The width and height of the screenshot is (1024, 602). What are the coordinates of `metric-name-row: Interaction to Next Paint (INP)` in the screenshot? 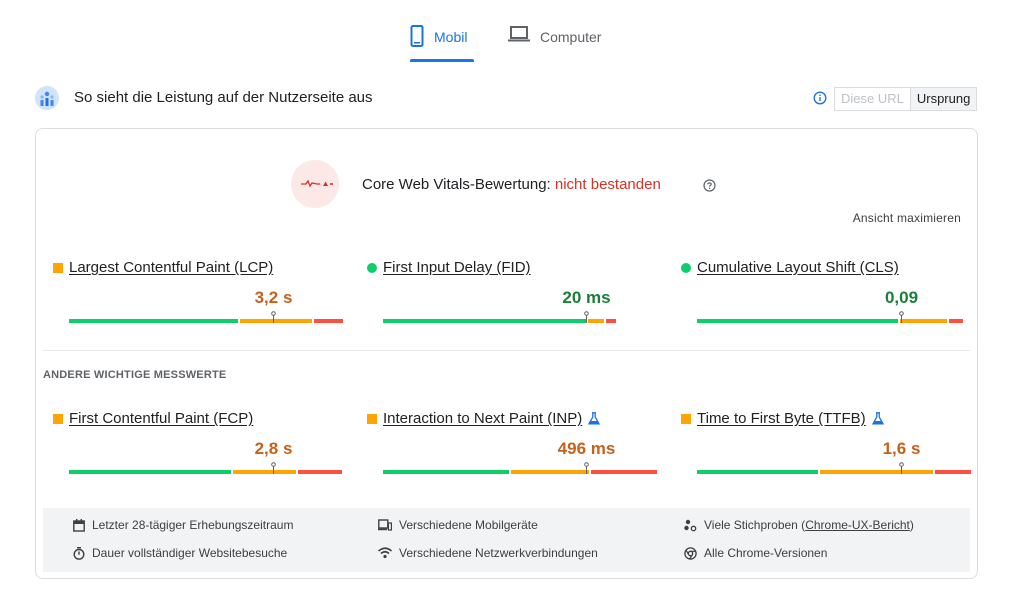 It's located at (484, 418).